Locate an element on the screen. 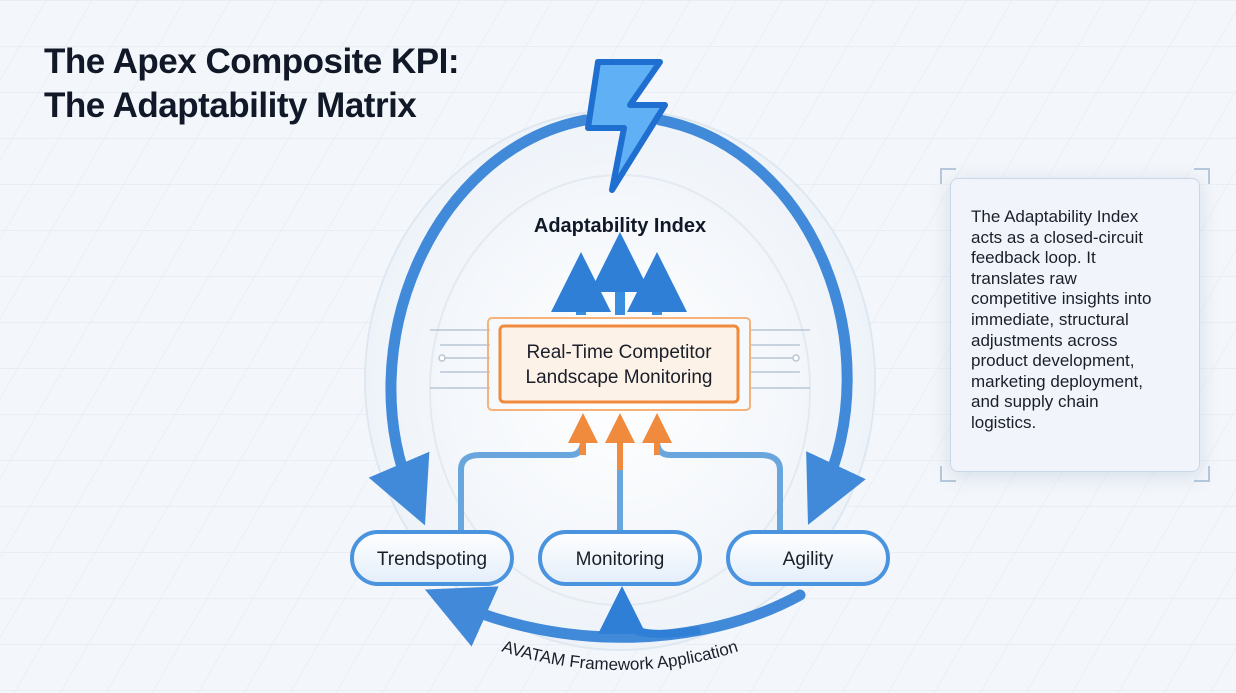  pillar-trendspotting: Trendspoting is located at coordinates (432, 558).